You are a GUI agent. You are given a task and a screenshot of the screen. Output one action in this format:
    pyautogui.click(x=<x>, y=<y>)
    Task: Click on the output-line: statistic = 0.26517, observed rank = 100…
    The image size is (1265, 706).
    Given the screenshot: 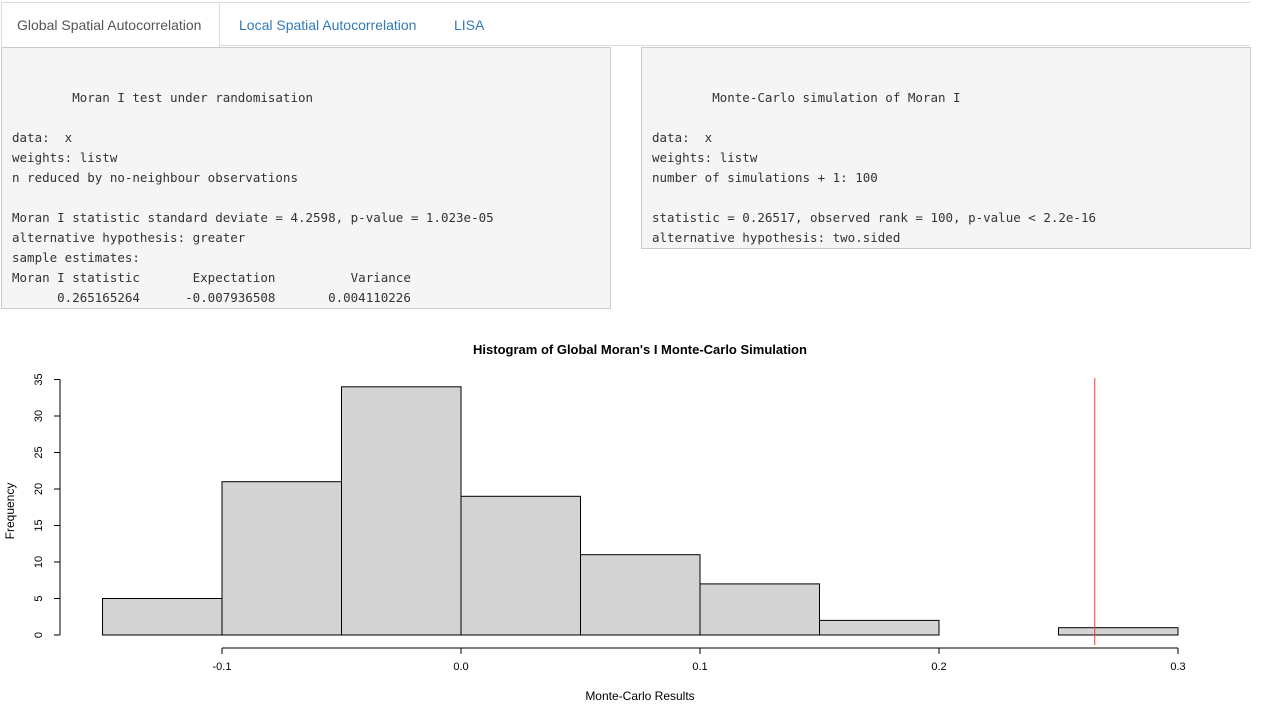 What is the action you would take?
    pyautogui.click(x=874, y=217)
    